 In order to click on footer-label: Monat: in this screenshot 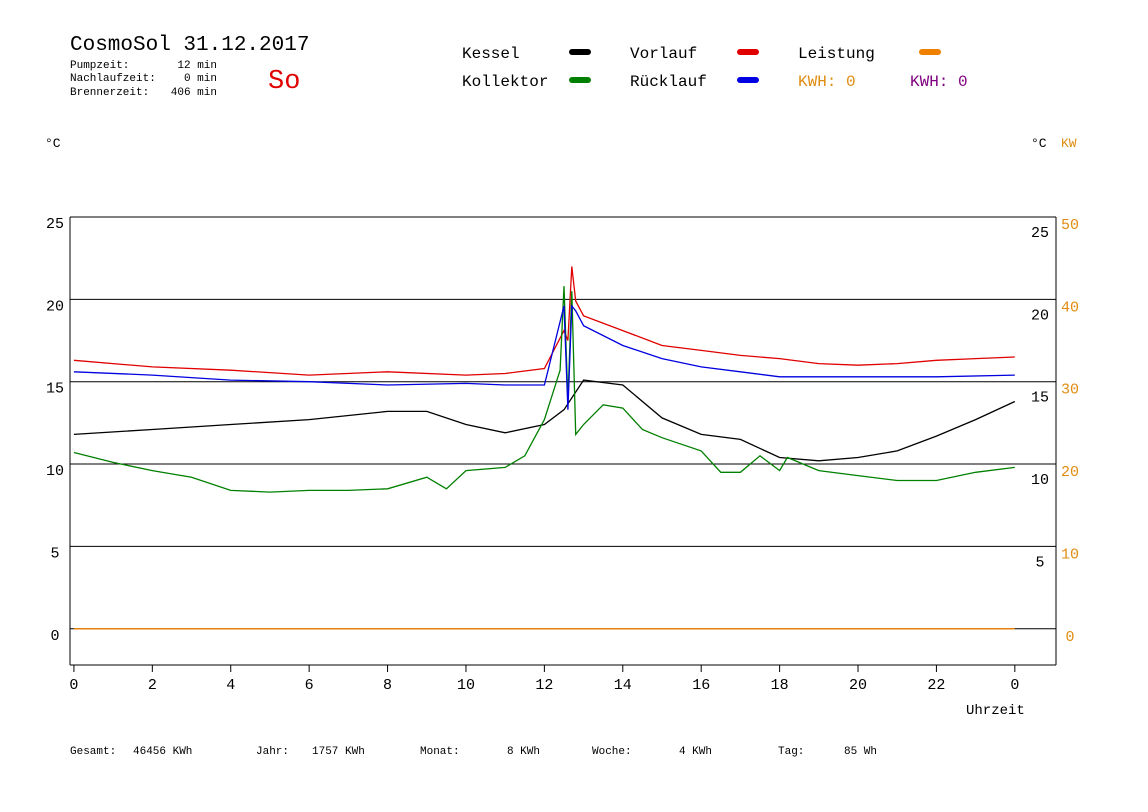, I will do `click(440, 752)`.